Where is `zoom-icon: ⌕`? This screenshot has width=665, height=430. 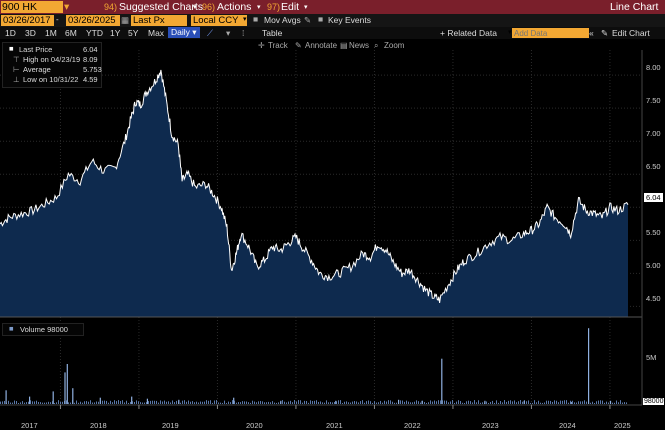
zoom-icon: ⌕ is located at coordinates (376, 45).